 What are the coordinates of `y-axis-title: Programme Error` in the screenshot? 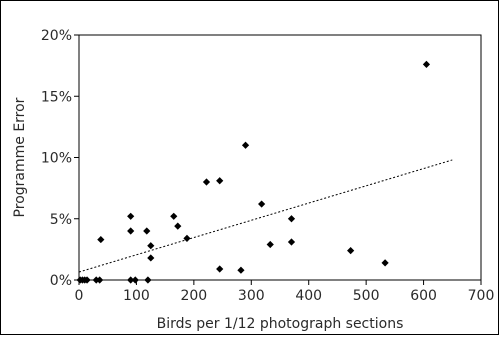 It's located at (20, 157).